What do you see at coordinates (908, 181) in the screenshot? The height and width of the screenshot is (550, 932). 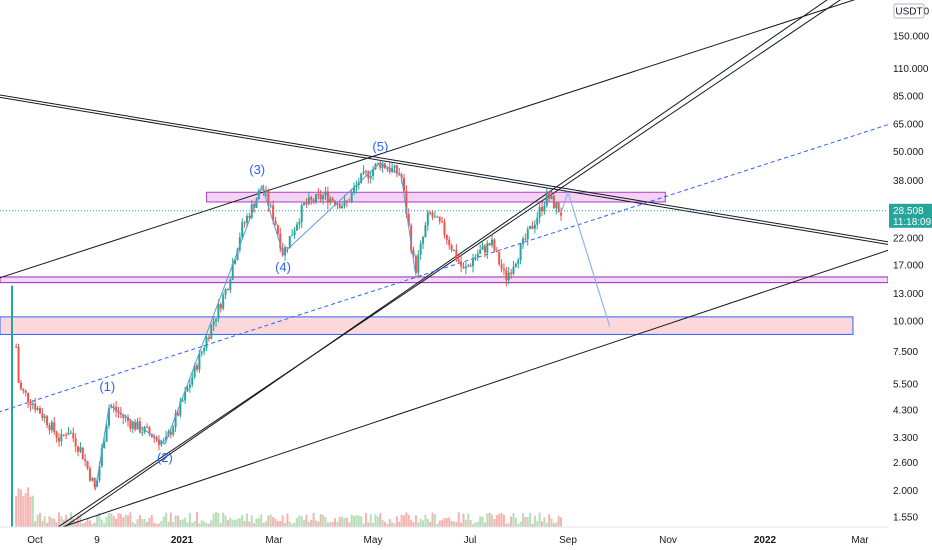 I see `y-tick-label: 38.000` at bounding box center [908, 181].